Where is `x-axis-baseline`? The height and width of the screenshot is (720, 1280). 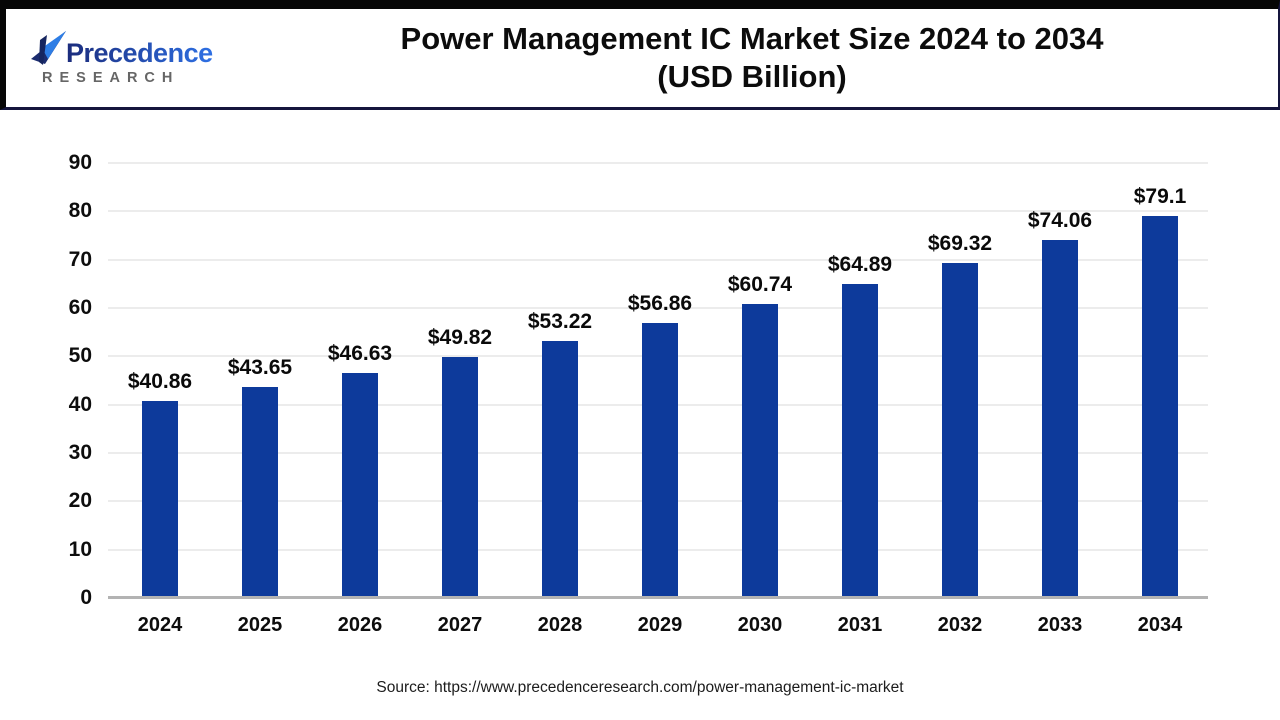 x-axis-baseline is located at coordinates (658, 597).